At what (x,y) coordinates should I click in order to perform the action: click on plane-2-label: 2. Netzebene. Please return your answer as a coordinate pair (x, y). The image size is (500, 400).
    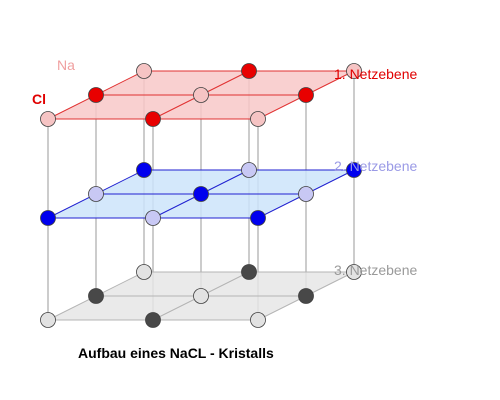
    Looking at the image, I should click on (375, 166).